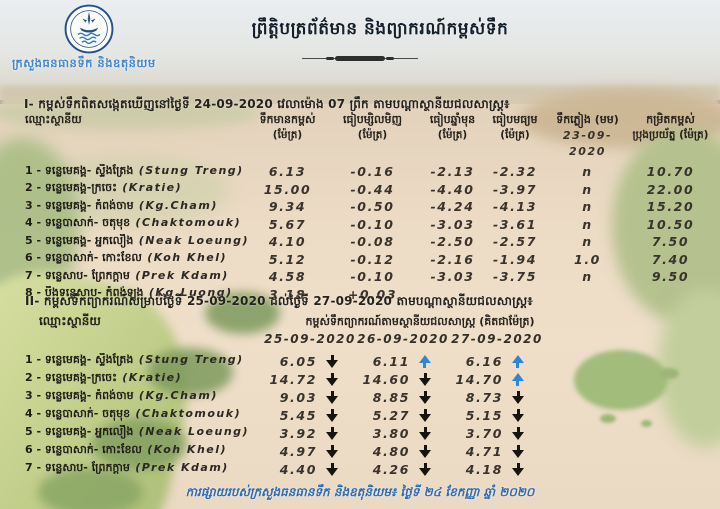  I want to click on water-level-value: 9.34, so click(287, 207).